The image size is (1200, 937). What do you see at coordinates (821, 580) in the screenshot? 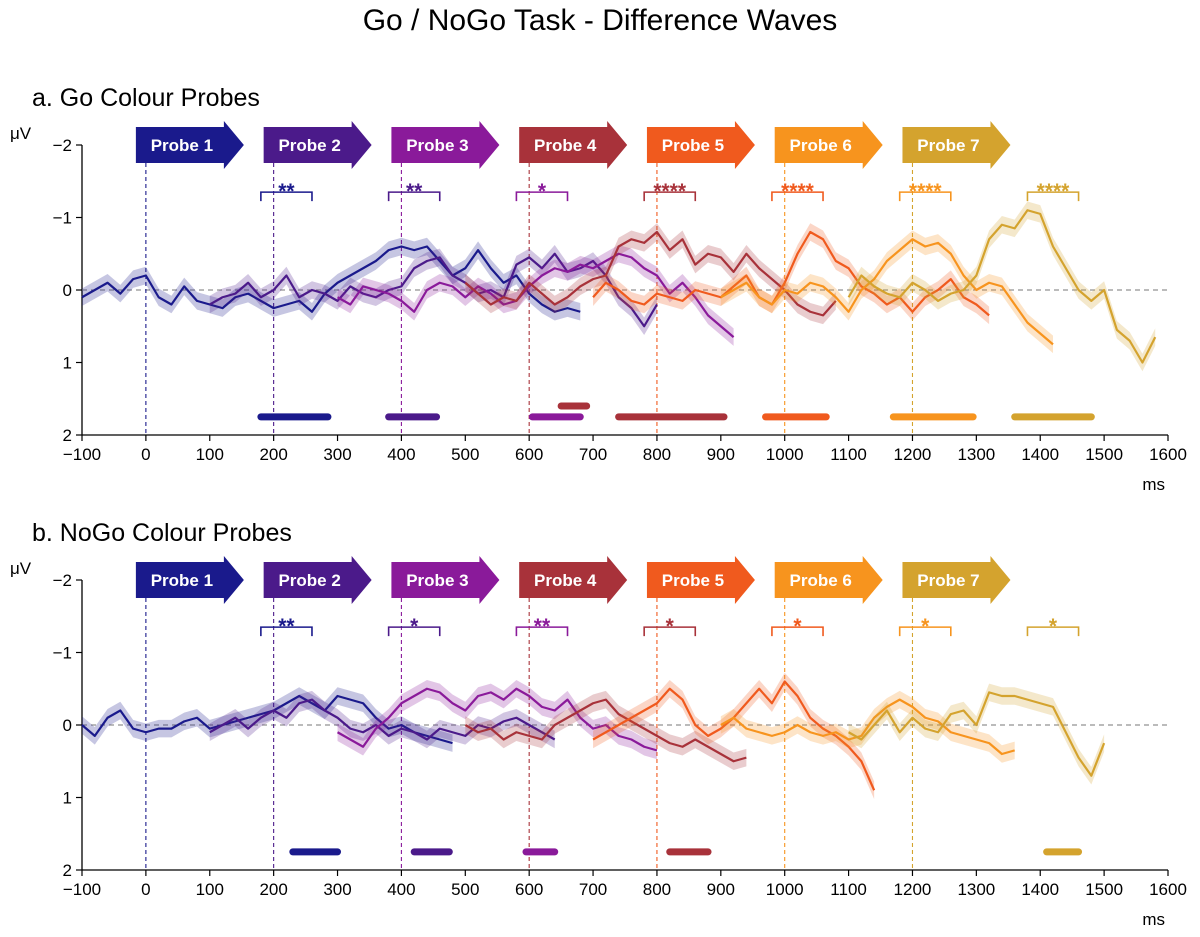
I see `probe-label: Probe 6` at bounding box center [821, 580].